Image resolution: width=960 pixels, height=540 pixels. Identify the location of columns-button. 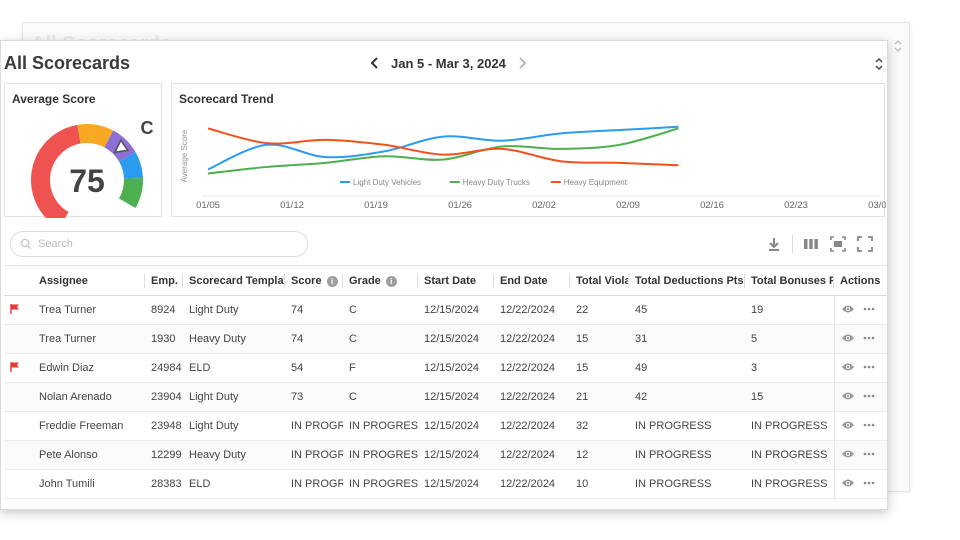
(811, 244).